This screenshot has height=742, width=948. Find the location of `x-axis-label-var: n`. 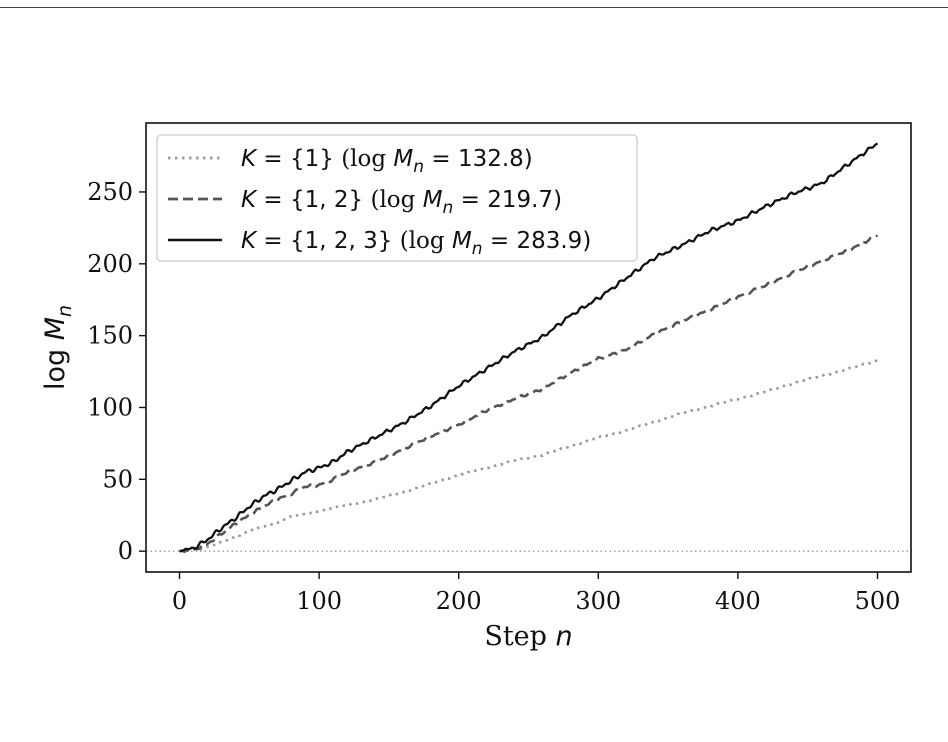

x-axis-label-var: n is located at coordinates (564, 636).